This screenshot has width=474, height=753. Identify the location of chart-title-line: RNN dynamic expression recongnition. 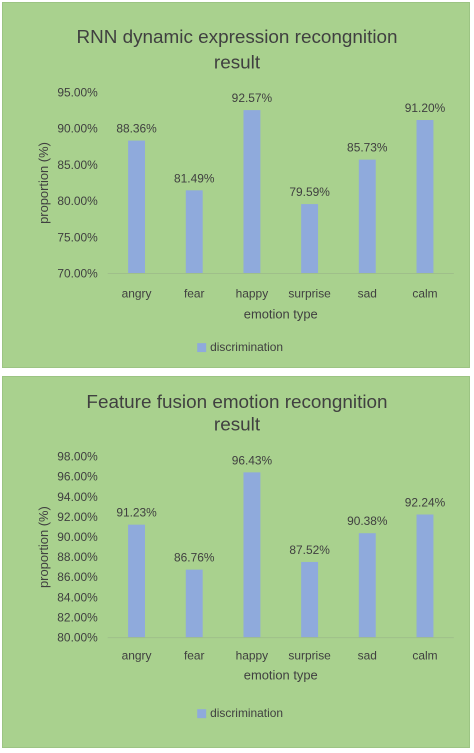
(236, 37).